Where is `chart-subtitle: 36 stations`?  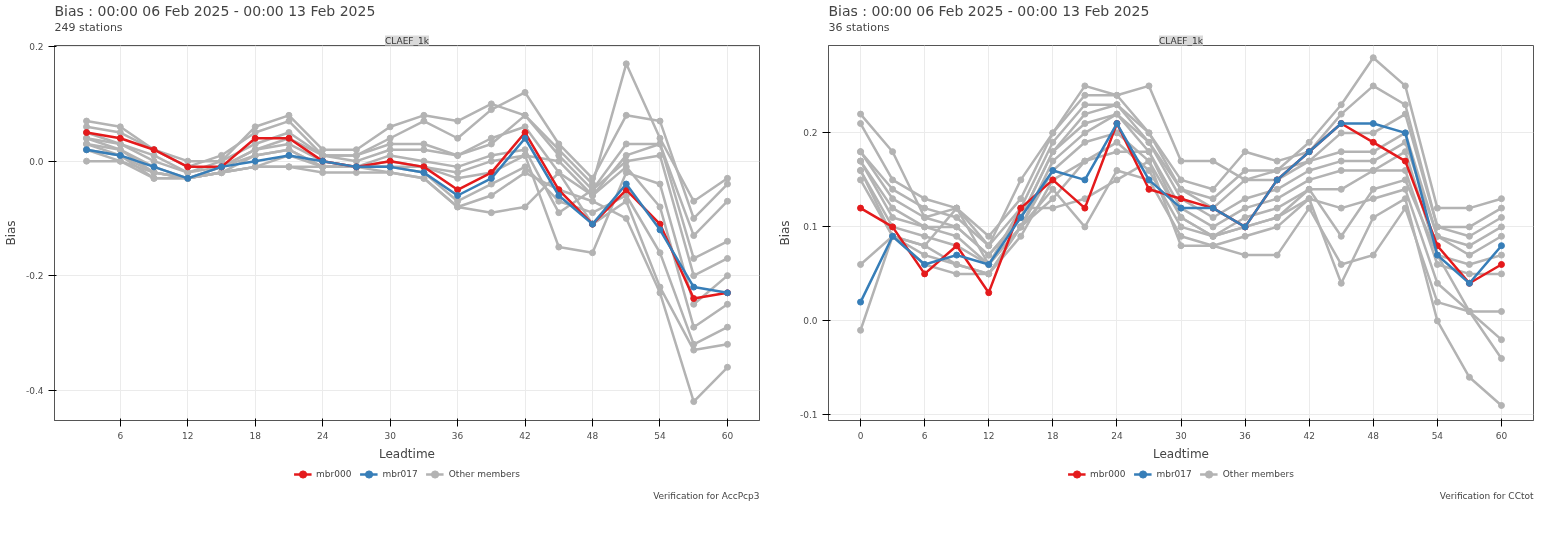 chart-subtitle: 36 stations is located at coordinates (859, 27).